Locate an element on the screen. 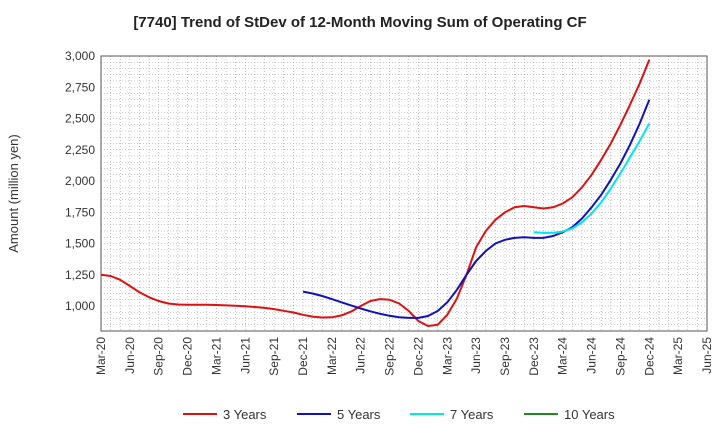 Image resolution: width=720 pixels, height=440 pixels. y-tick-label: 3,000 is located at coordinates (80, 56).